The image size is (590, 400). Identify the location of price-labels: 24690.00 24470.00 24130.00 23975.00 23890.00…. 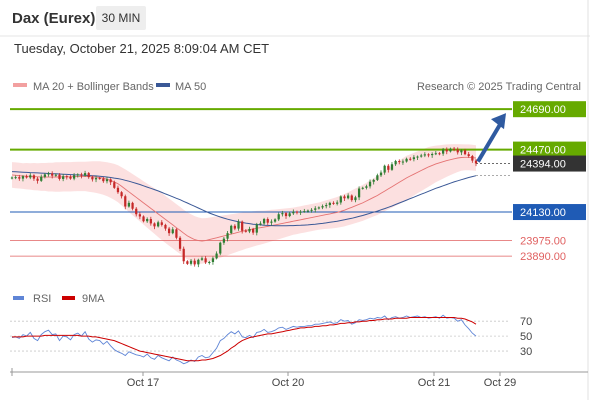
(549, 182).